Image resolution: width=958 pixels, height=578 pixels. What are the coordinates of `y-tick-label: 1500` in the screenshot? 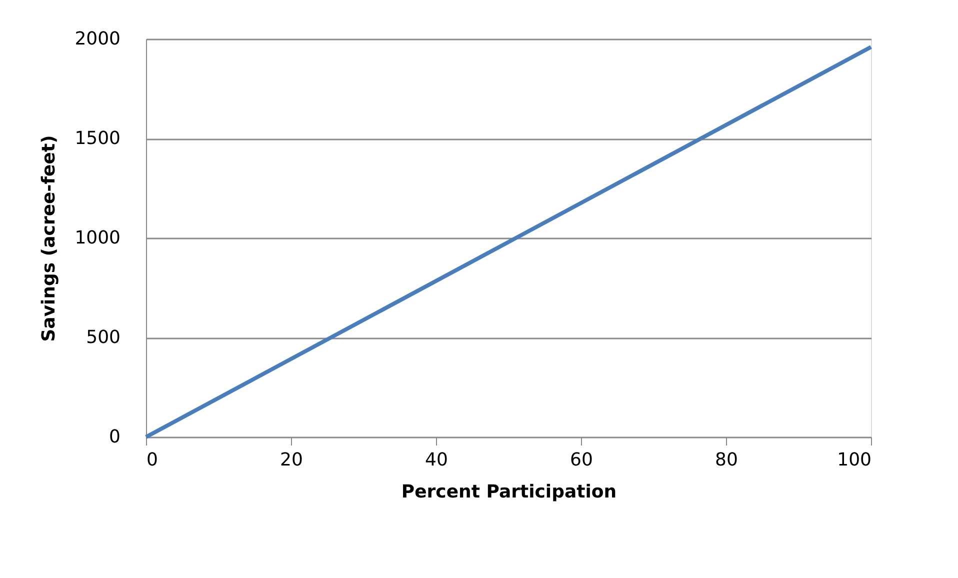 It's located at (97, 138).